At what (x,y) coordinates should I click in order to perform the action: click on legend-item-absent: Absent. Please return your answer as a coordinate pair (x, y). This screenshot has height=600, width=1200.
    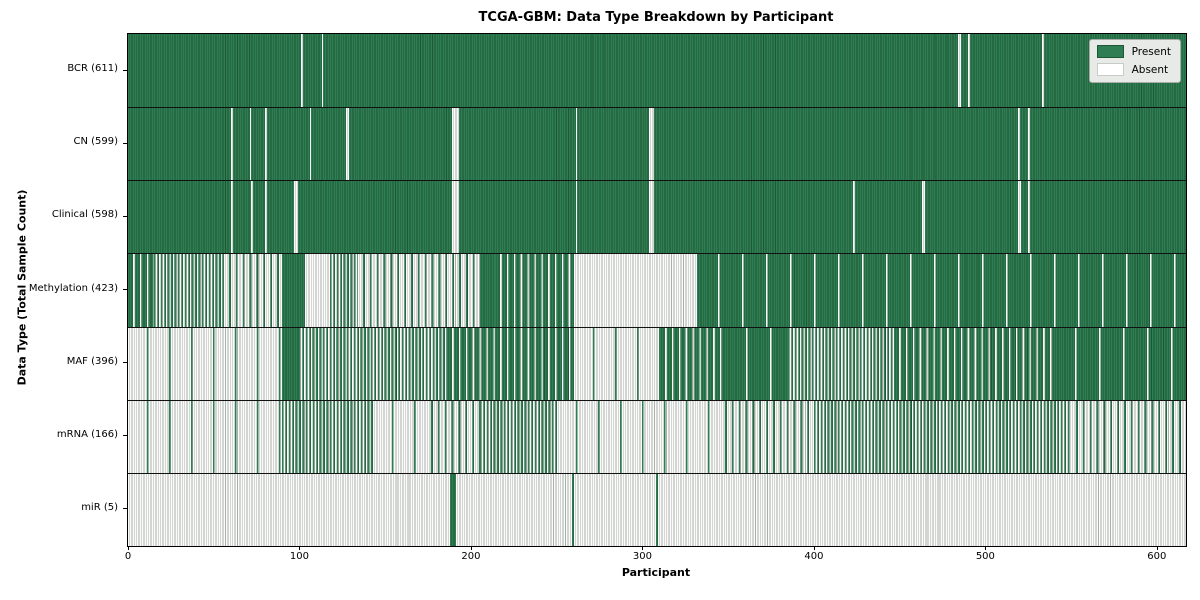
    Looking at the image, I should click on (1133, 69).